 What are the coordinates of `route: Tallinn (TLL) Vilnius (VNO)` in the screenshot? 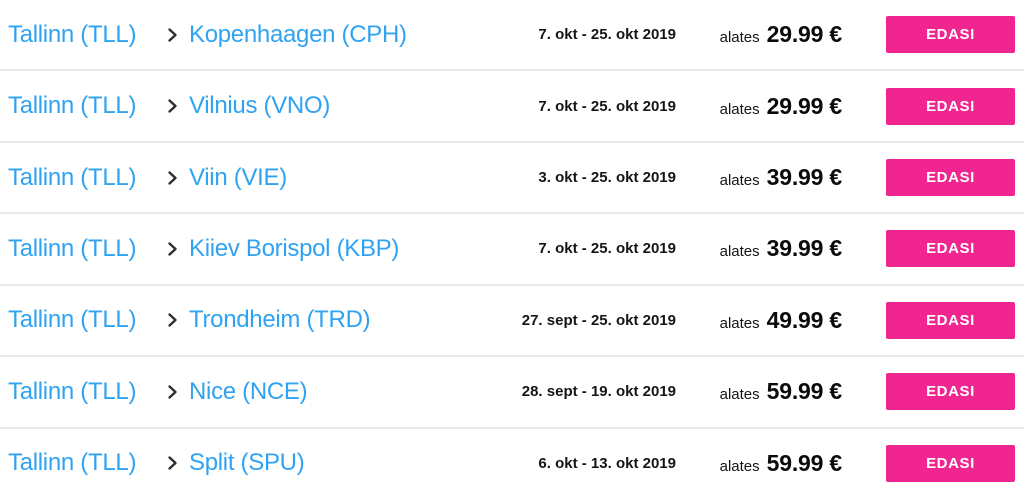 It's located at (247, 106).